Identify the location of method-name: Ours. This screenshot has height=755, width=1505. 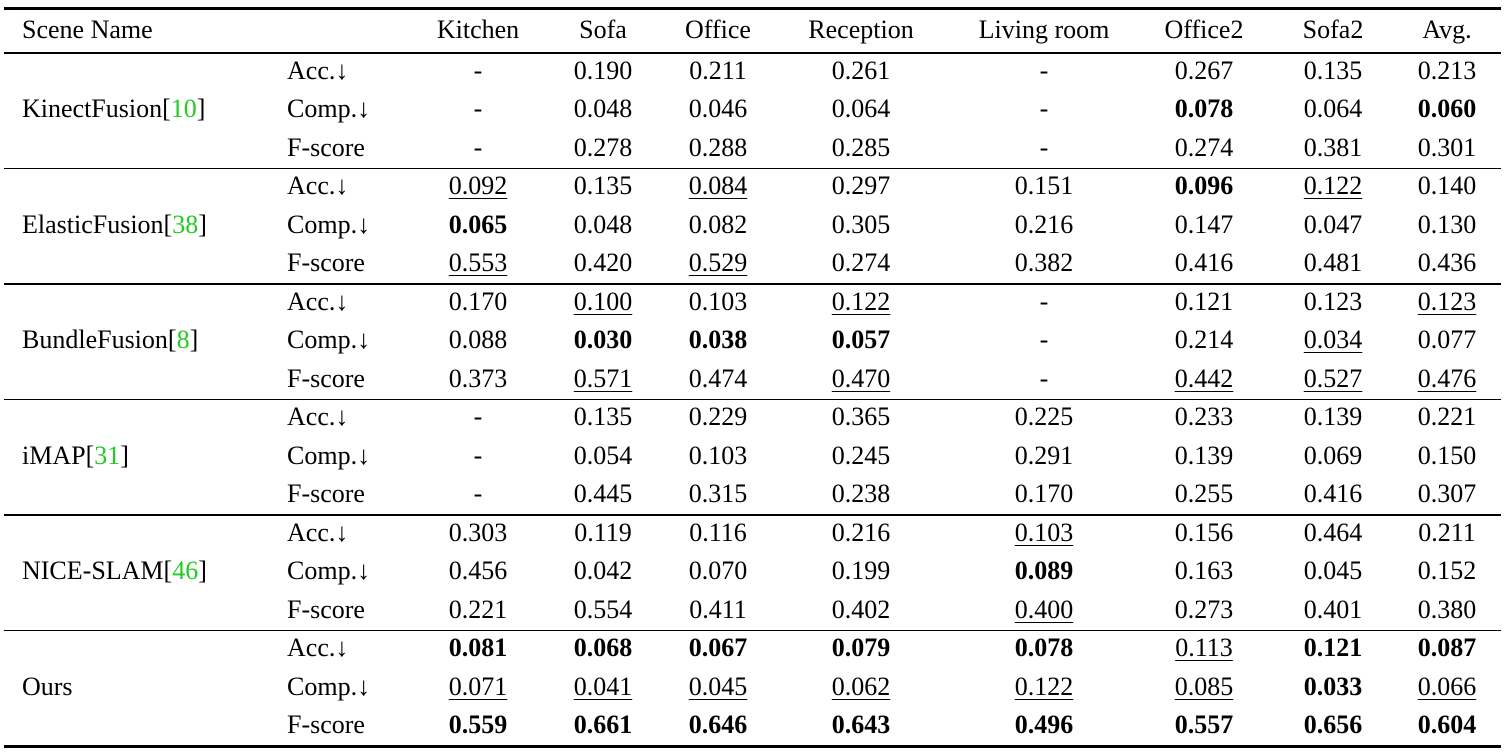
(47, 686).